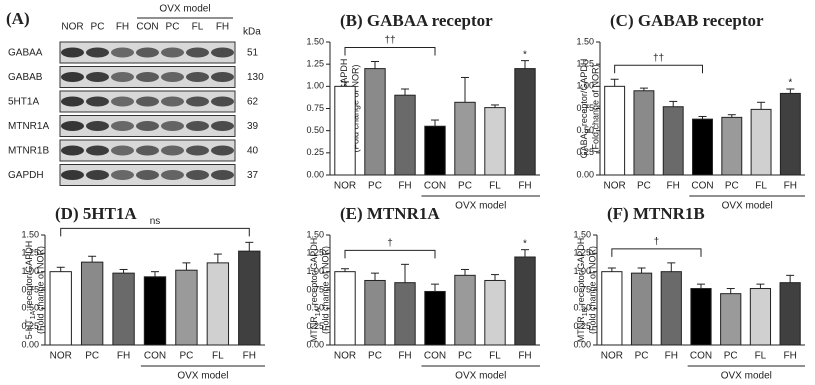  I want to click on bracket-label: †, so click(390, 243).